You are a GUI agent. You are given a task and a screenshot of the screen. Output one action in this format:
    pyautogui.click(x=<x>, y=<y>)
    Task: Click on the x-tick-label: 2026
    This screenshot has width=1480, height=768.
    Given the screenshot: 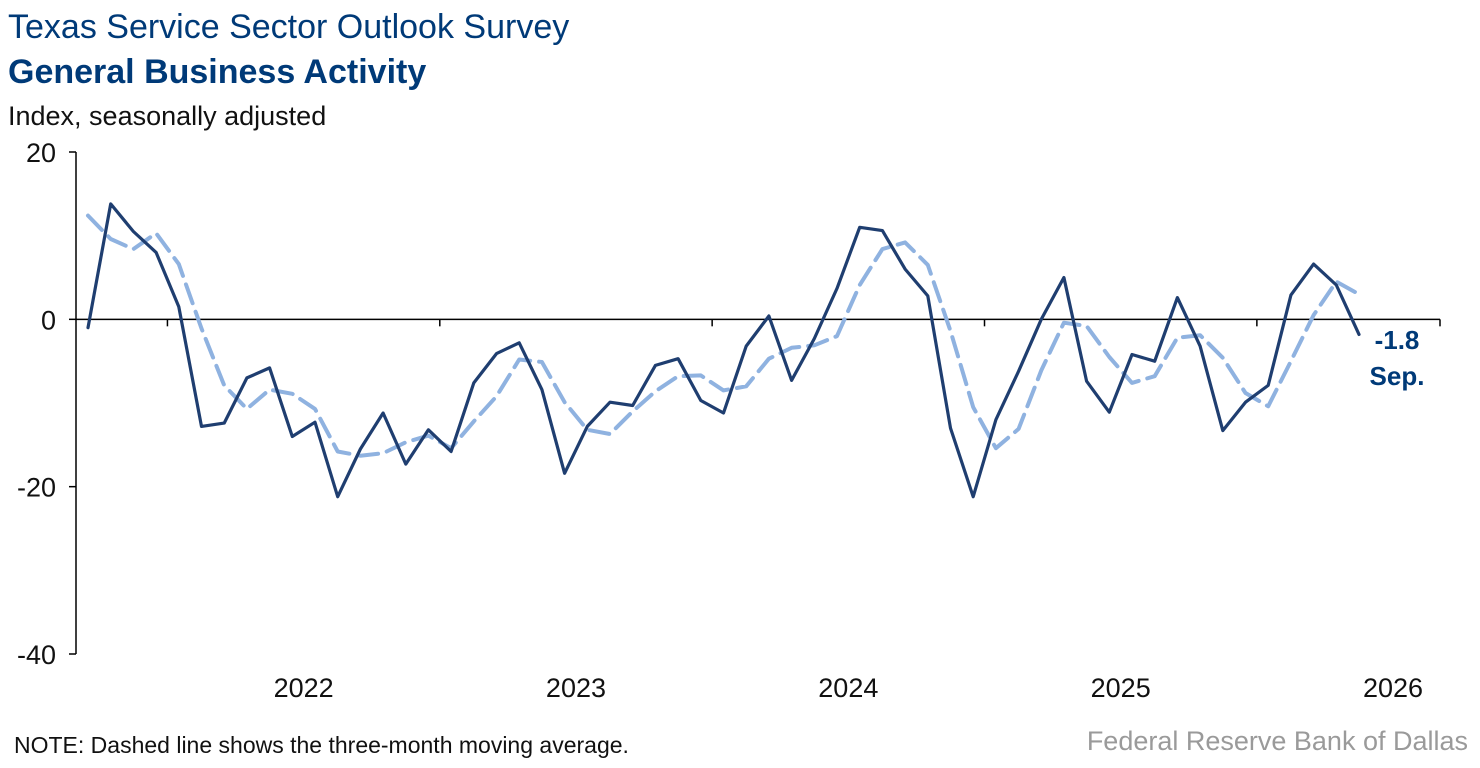 What is the action you would take?
    pyautogui.click(x=1393, y=688)
    